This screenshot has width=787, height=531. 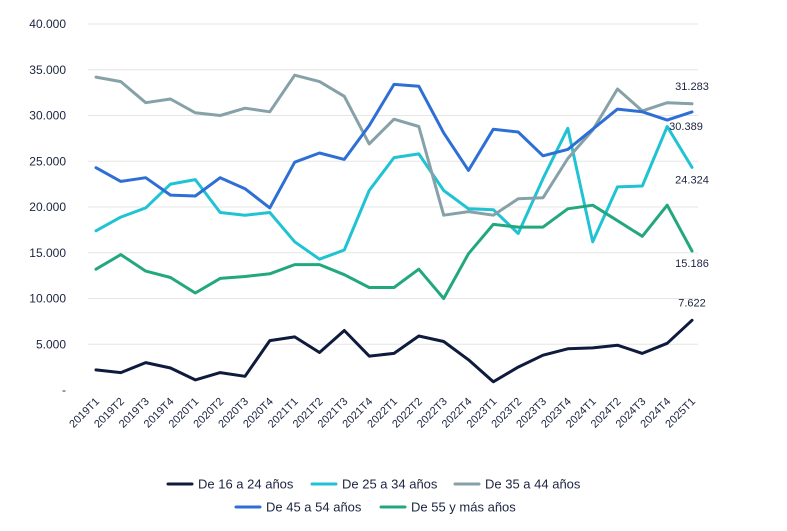 What do you see at coordinates (64, 390) in the screenshot?
I see `y-tick-label: -` at bounding box center [64, 390].